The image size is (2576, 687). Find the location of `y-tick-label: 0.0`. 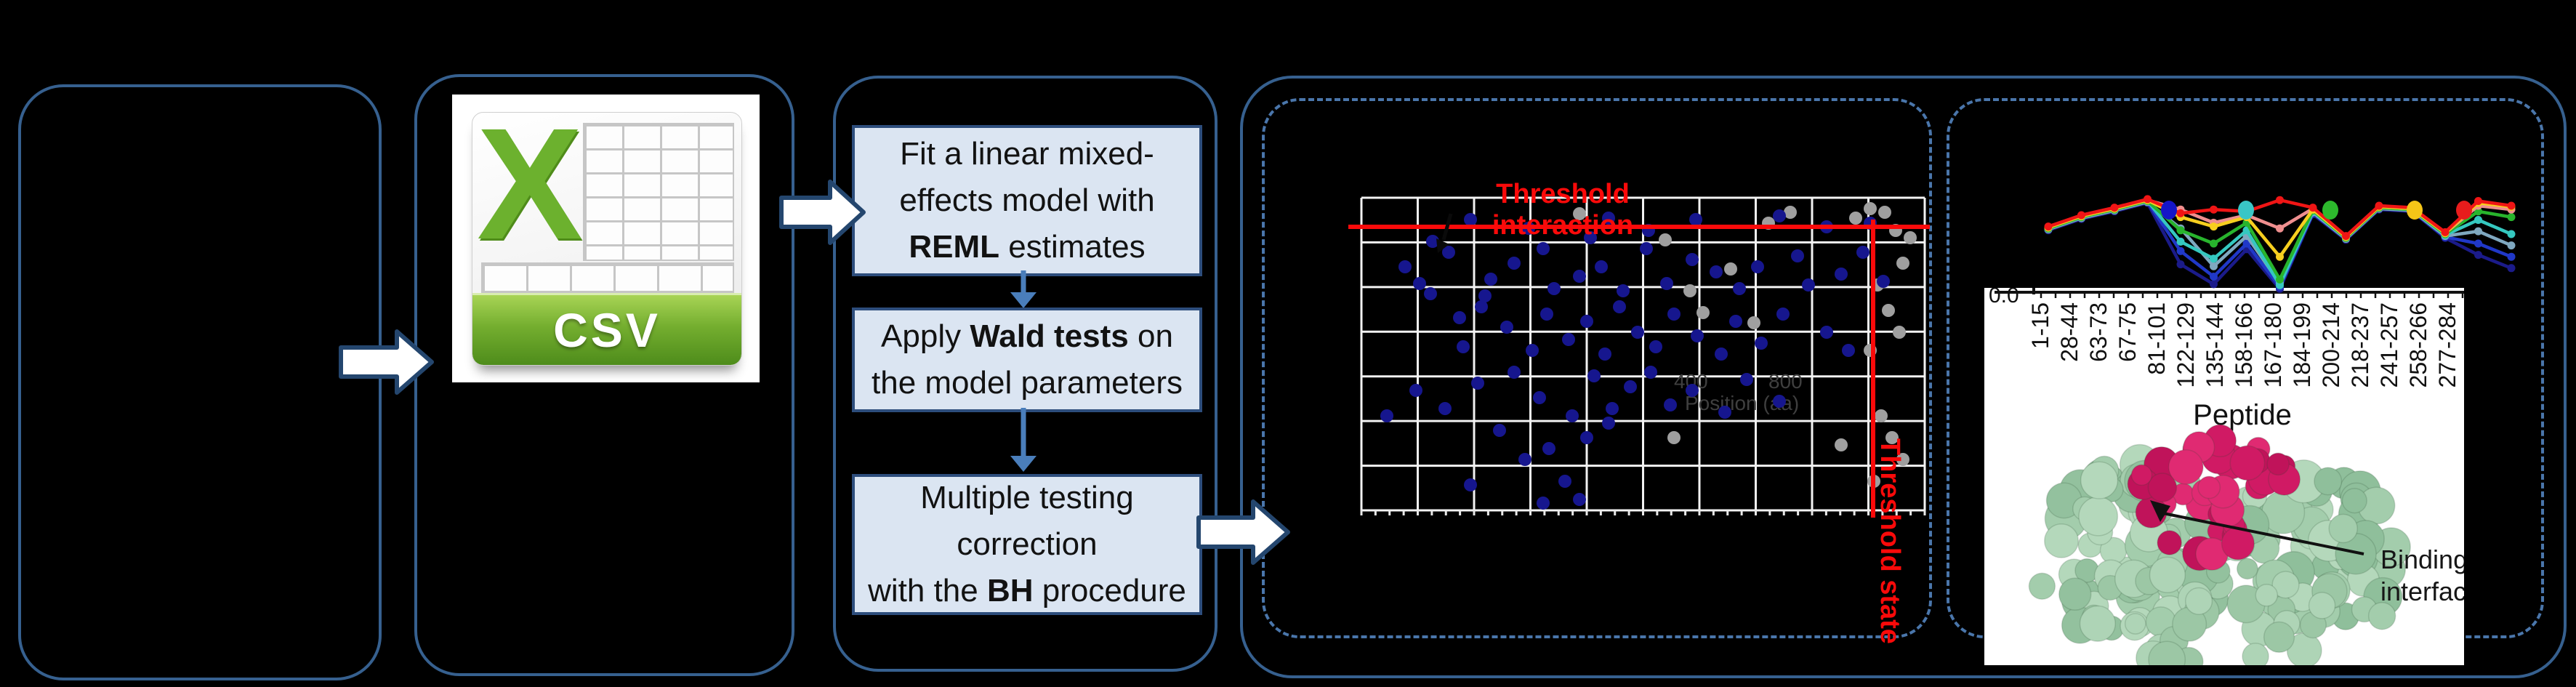

y-tick-label: 0.0 is located at coordinates (2004, 298).